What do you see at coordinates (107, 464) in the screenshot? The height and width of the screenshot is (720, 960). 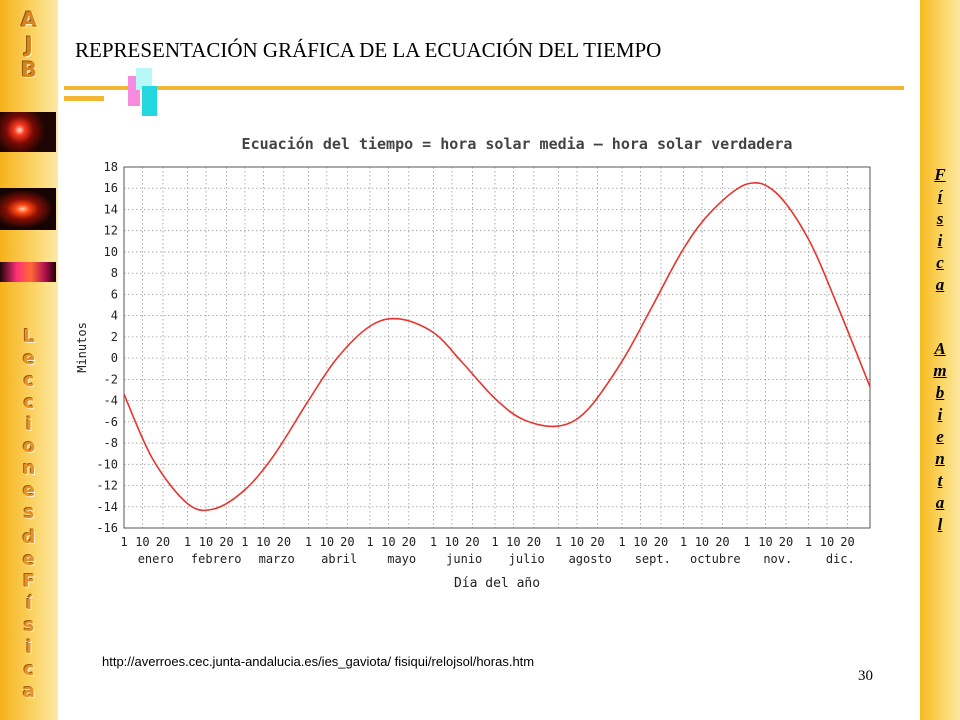 I see `y-tick-label: -10` at bounding box center [107, 464].